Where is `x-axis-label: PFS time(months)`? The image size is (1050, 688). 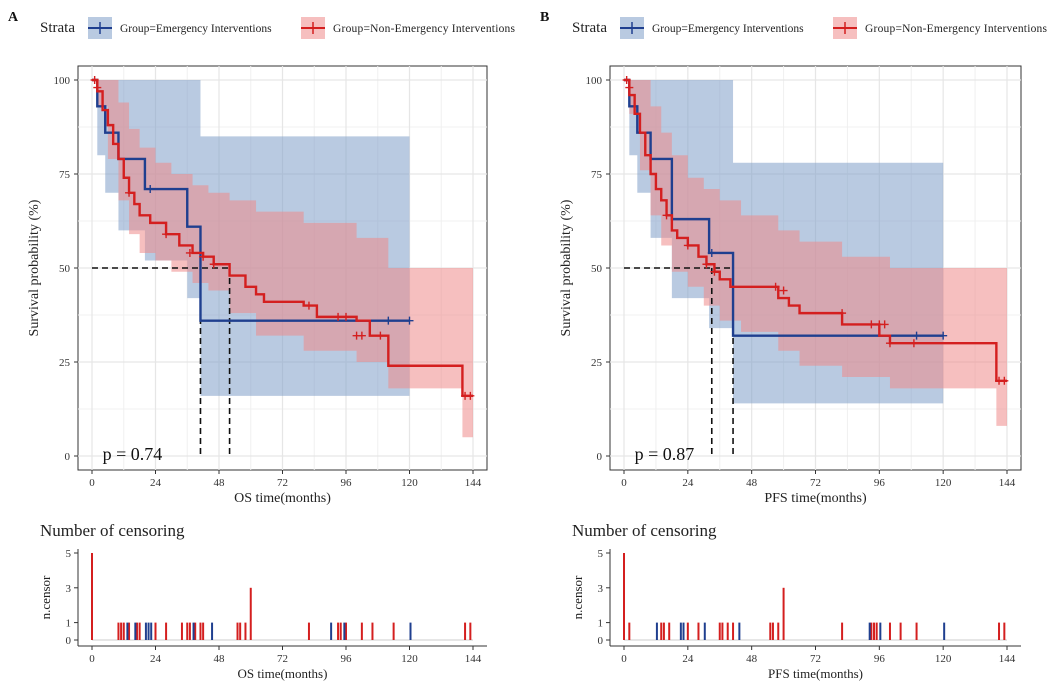
x-axis-label: PFS time(months) is located at coordinates (815, 498).